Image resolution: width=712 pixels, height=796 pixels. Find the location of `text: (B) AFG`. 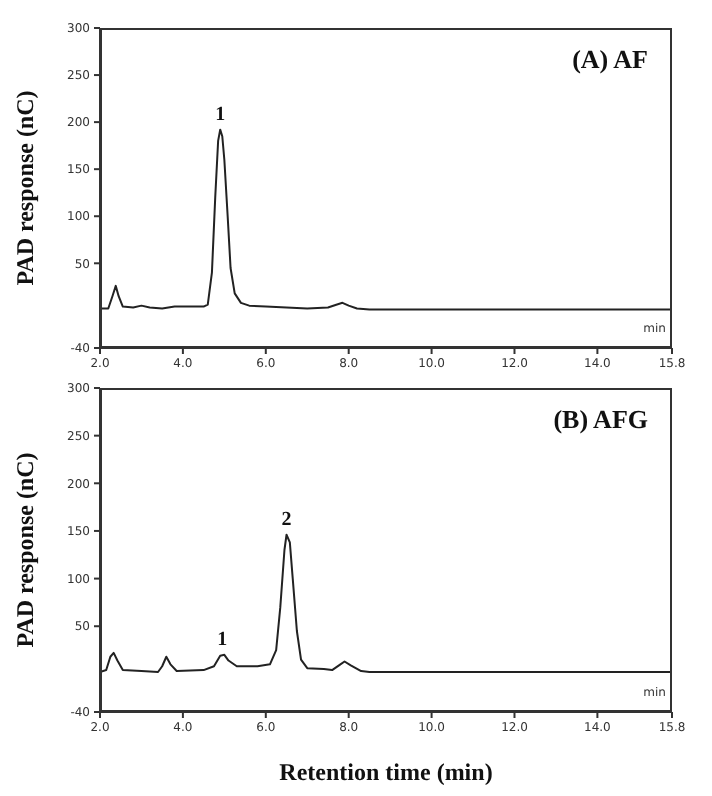

text: (B) AFG is located at coordinates (600, 420).